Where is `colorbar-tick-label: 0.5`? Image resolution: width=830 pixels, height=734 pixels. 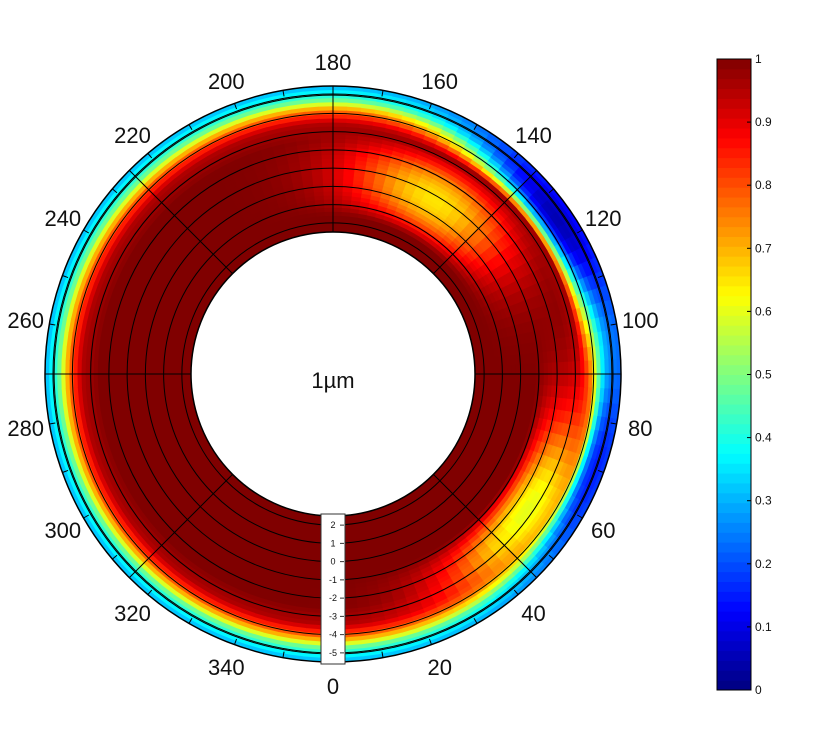 colorbar-tick-label: 0.5 is located at coordinates (763, 375).